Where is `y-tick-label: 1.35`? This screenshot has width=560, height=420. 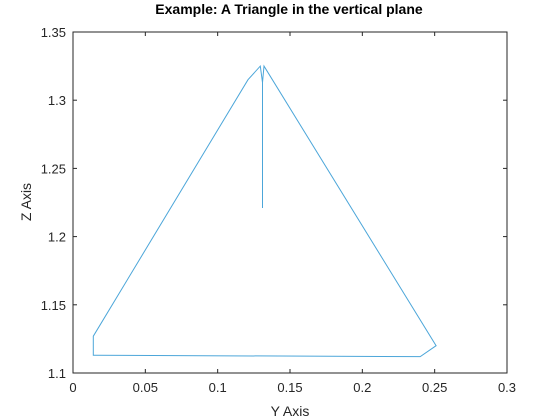
y-tick-label: 1.35 is located at coordinates (53, 32).